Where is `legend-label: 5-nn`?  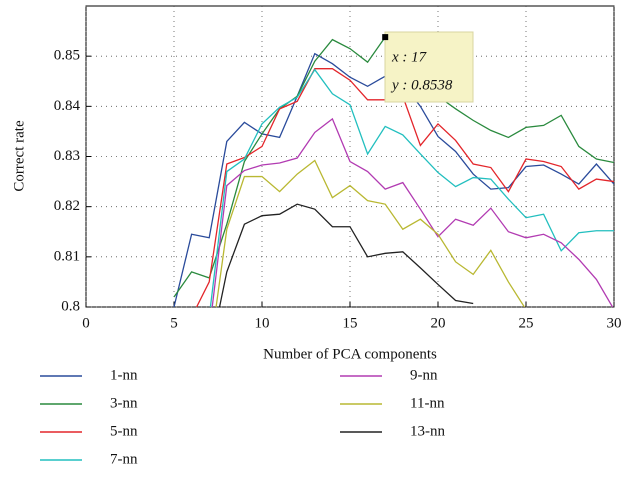 legend-label: 5-nn is located at coordinates (124, 431).